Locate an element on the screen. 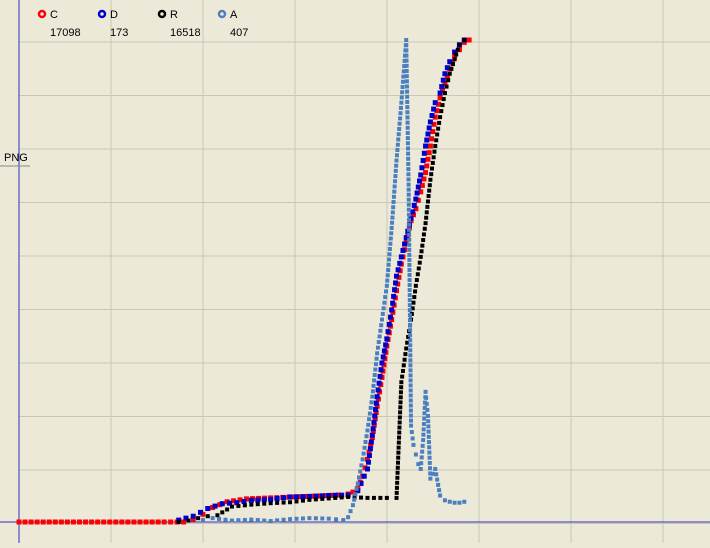 The height and width of the screenshot is (548, 710). legend-marker is located at coordinates (162, 14).